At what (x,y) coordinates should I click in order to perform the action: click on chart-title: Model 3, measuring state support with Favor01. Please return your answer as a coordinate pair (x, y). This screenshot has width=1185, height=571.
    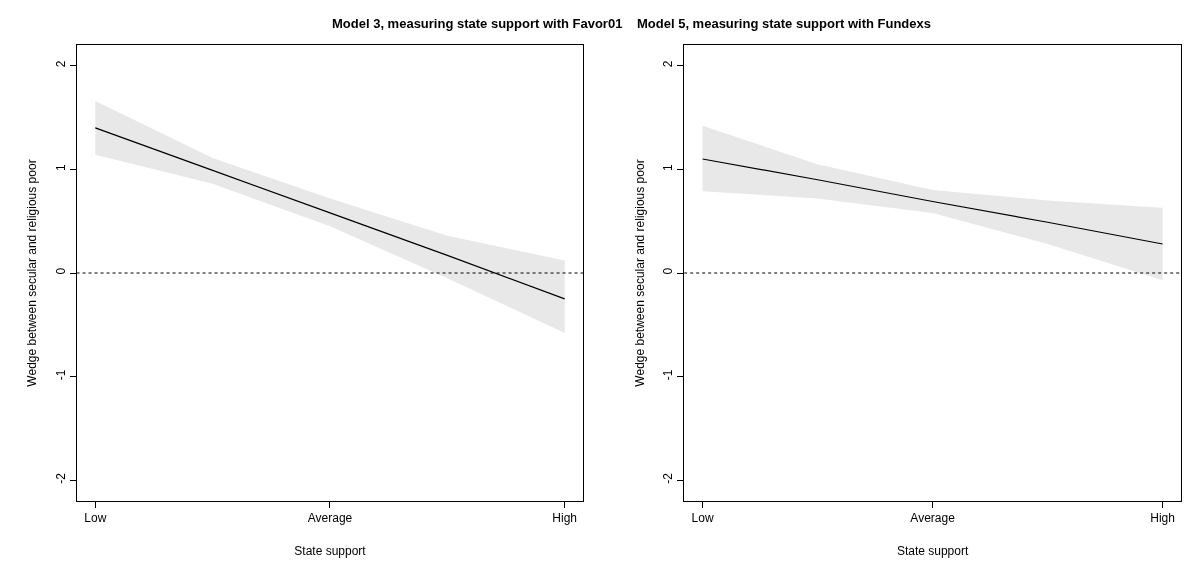
    Looking at the image, I should click on (477, 23).